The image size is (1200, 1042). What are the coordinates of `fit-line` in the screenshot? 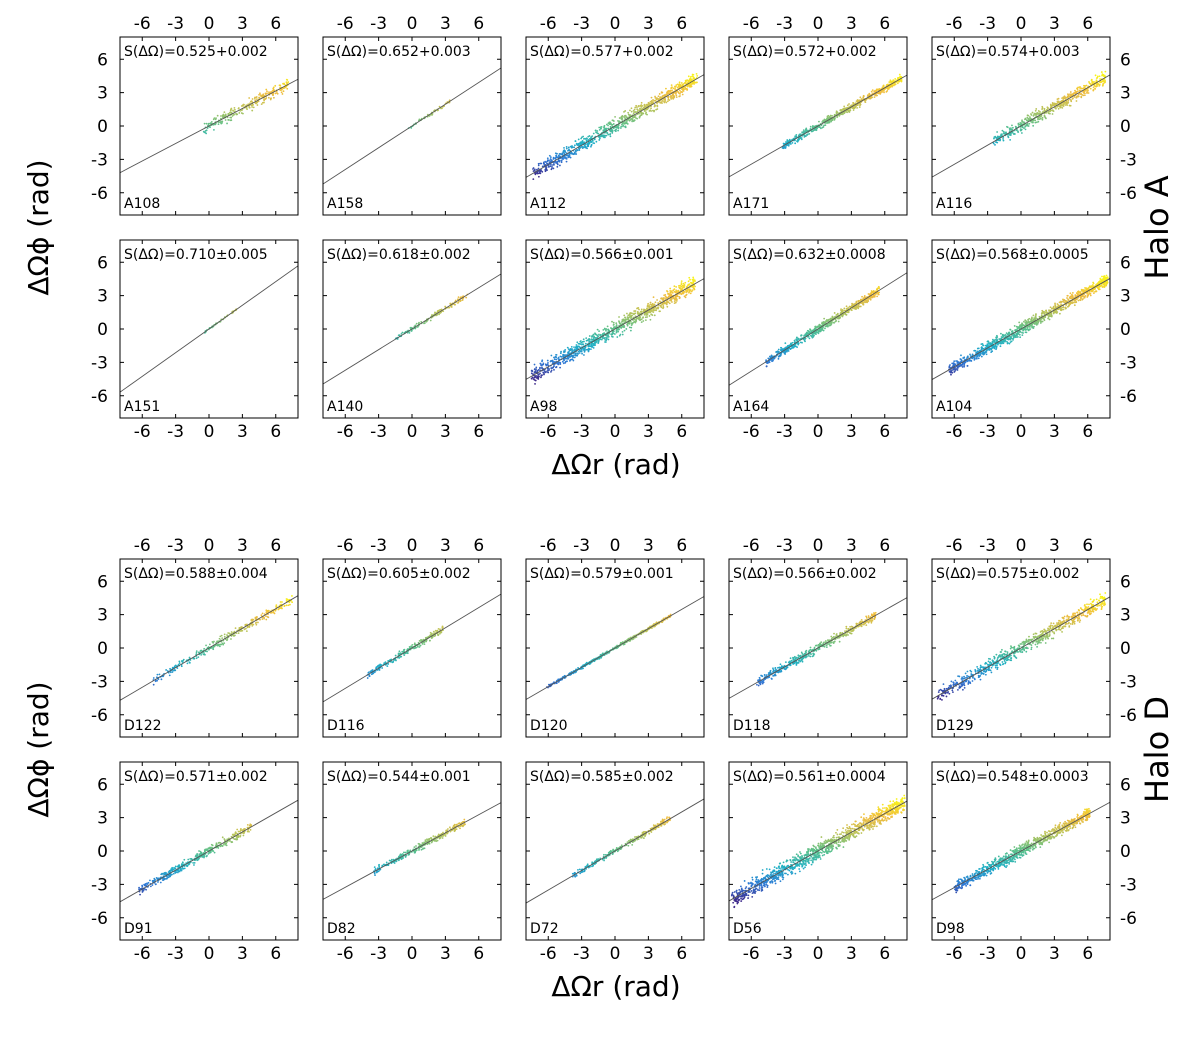 It's located at (1021, 126).